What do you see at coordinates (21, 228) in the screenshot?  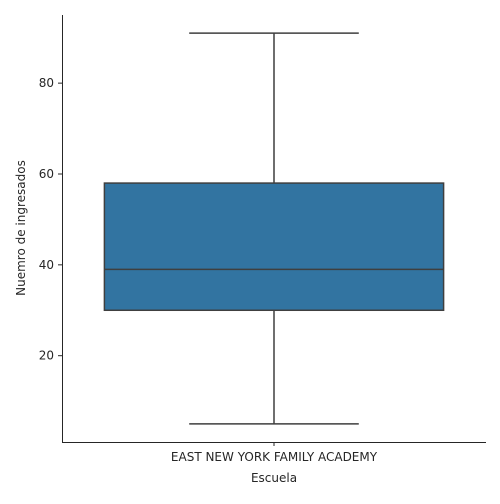 I see `y-axis-label: Nuemro de ingresados` at bounding box center [21, 228].